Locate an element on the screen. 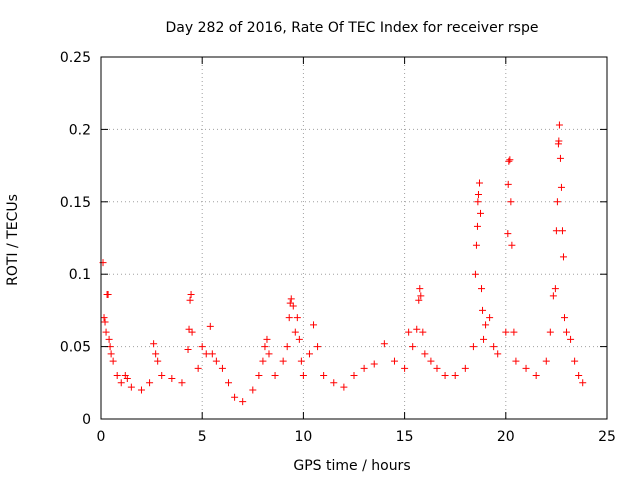  x-tick-label: 10 is located at coordinates (303, 437).